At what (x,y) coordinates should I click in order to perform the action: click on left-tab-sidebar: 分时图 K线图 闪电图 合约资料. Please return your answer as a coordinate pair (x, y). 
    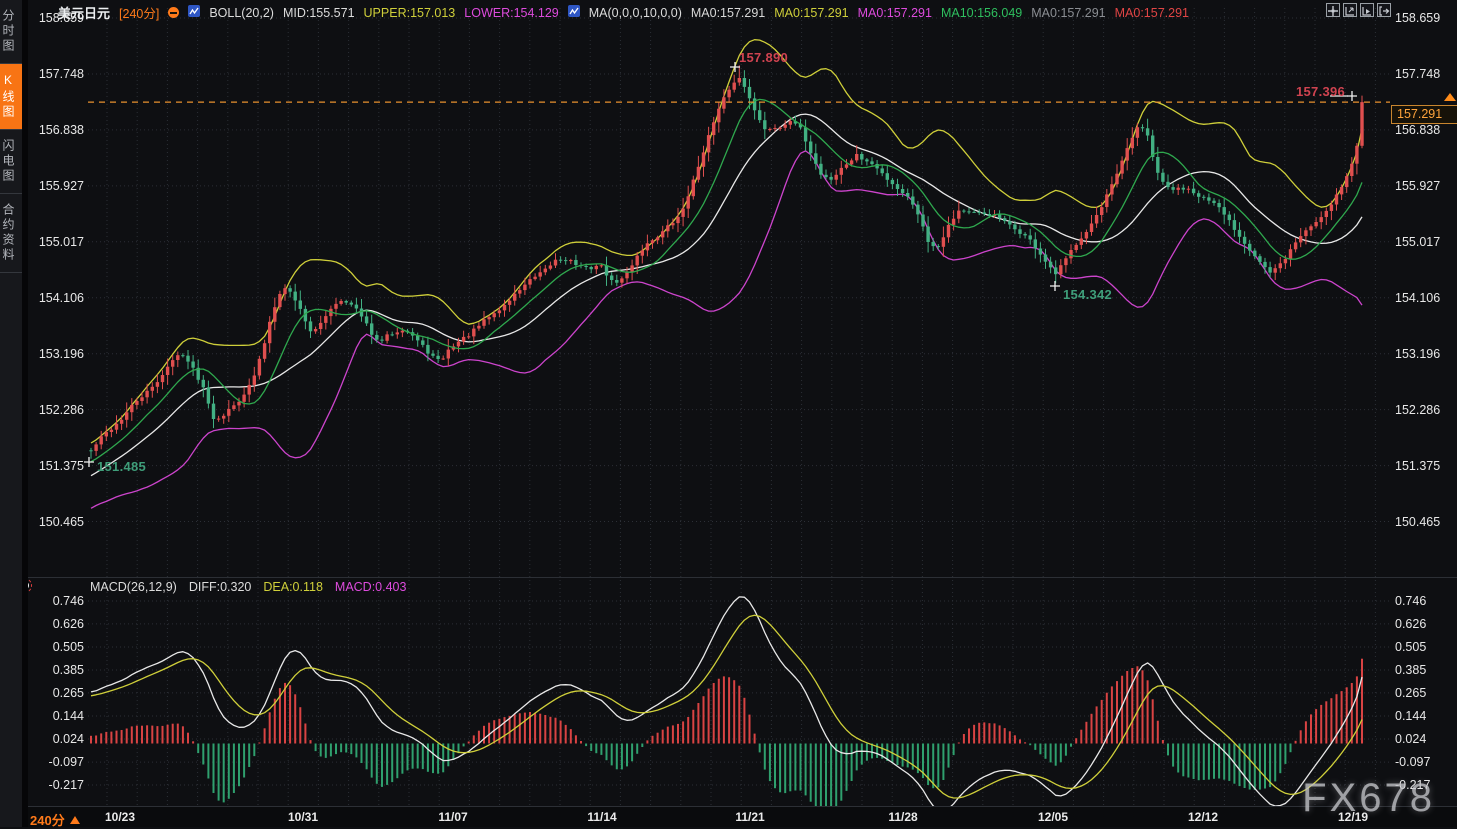
    Looking at the image, I should click on (11, 413).